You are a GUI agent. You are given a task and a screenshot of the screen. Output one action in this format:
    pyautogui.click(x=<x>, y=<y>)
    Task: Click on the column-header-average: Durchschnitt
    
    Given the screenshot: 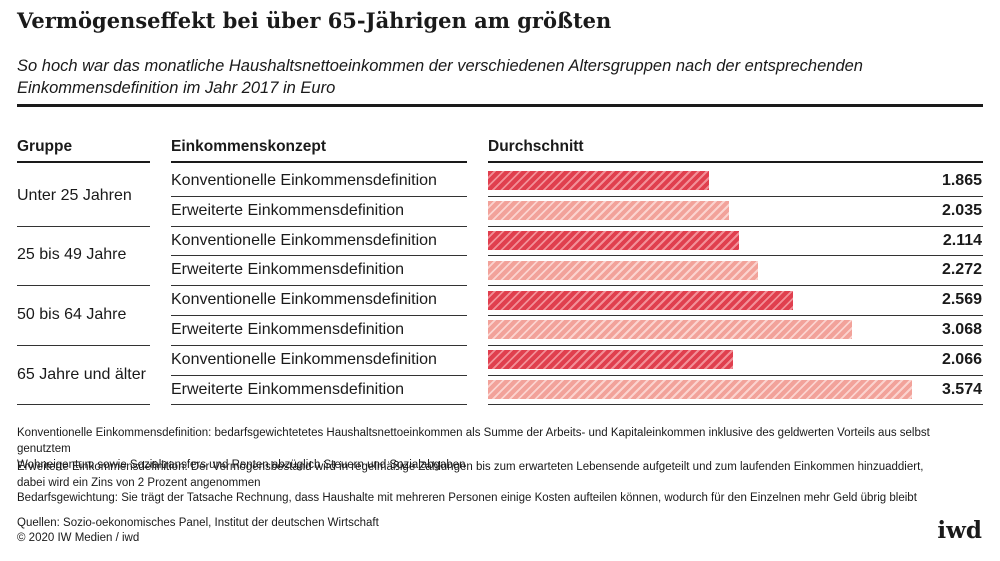 What is the action you would take?
    pyautogui.click(x=536, y=146)
    